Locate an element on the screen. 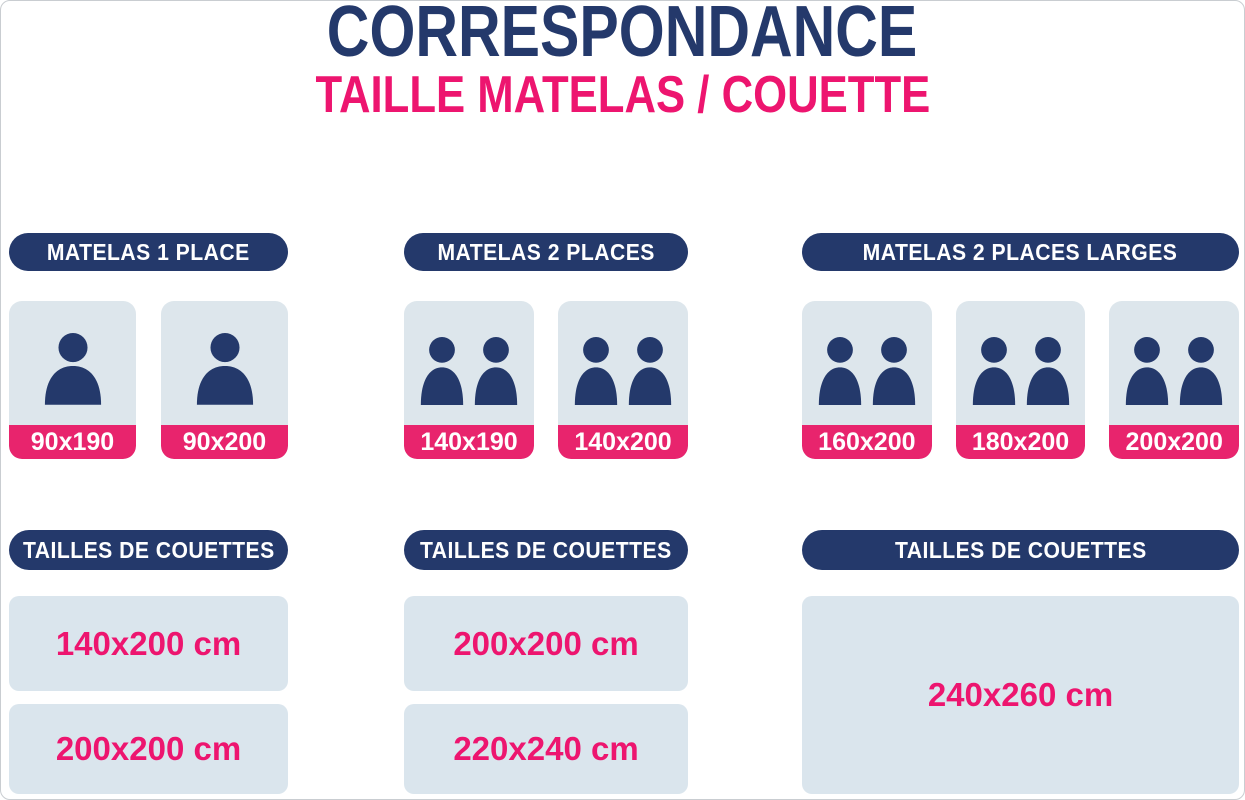 This screenshot has height=800, width=1245. duvet-size-box: 220x240 cm is located at coordinates (546, 749).